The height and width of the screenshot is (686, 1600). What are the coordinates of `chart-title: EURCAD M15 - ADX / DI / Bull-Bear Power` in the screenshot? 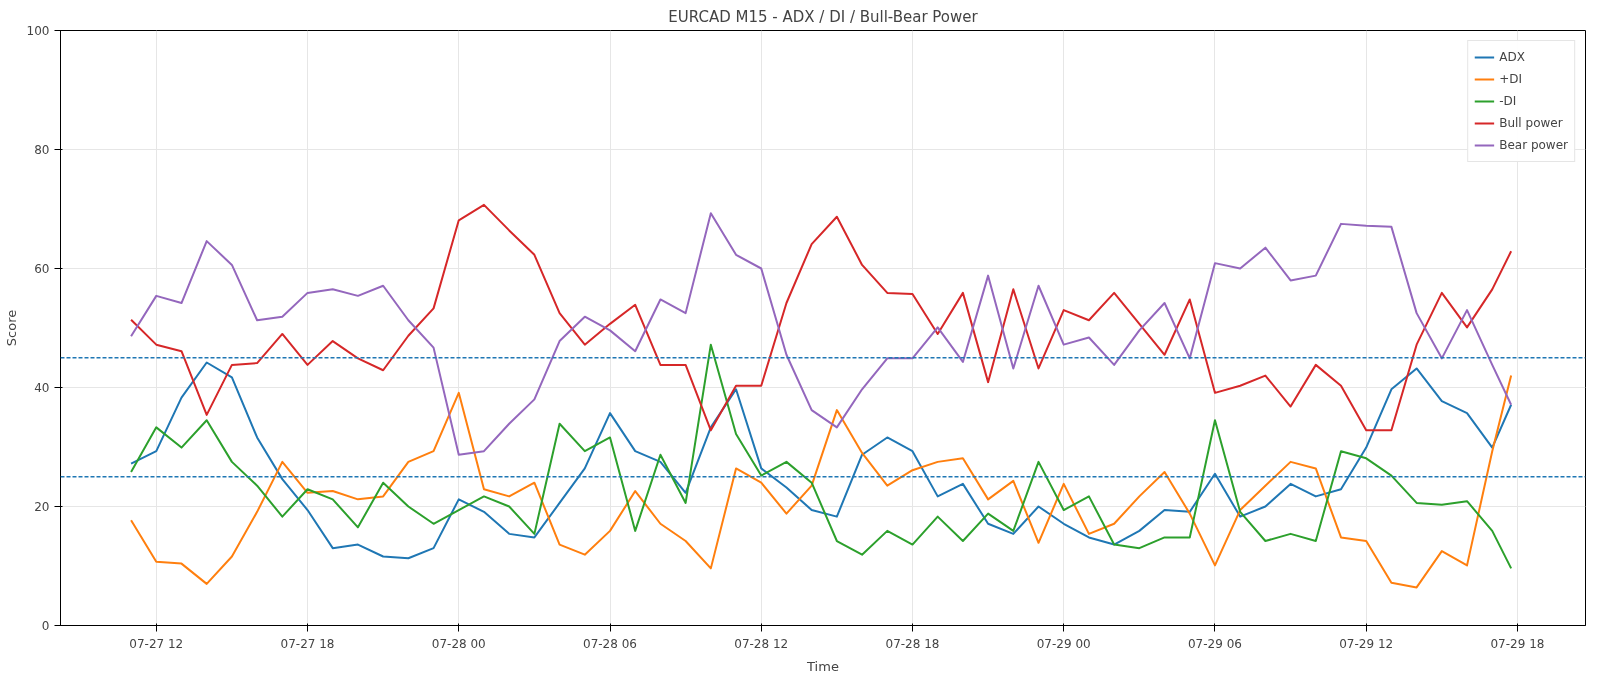 It's located at (823, 16).